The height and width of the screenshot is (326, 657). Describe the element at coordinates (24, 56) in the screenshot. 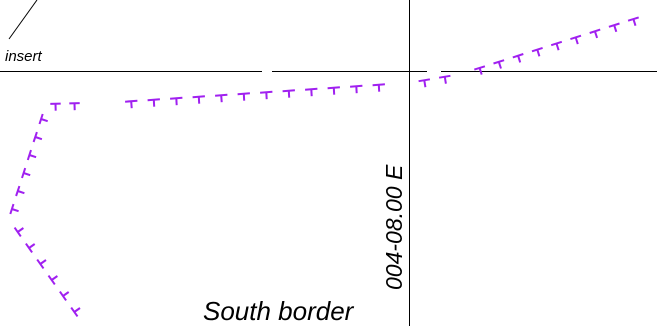

I see `insert-label: insert` at that location.